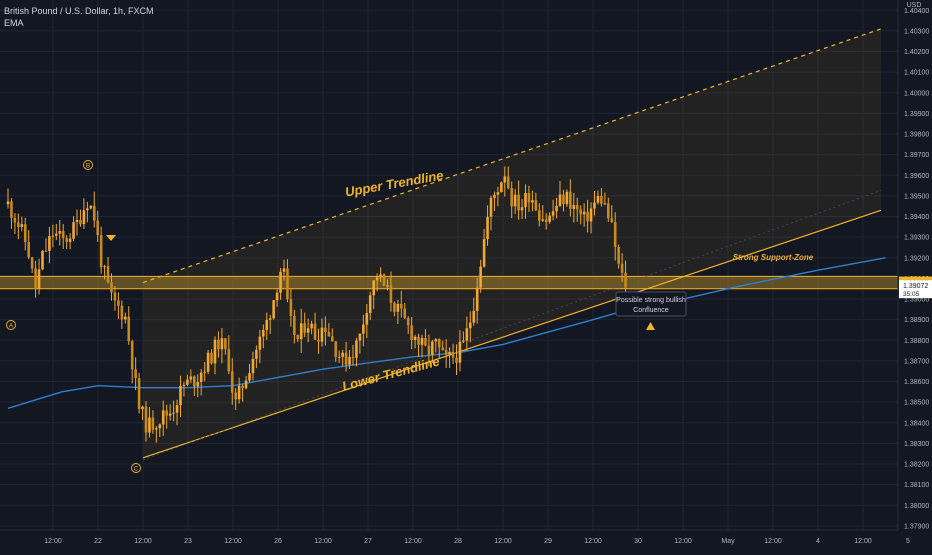 The image size is (932, 555). I want to click on wave-label-b-circle, so click(88, 165).